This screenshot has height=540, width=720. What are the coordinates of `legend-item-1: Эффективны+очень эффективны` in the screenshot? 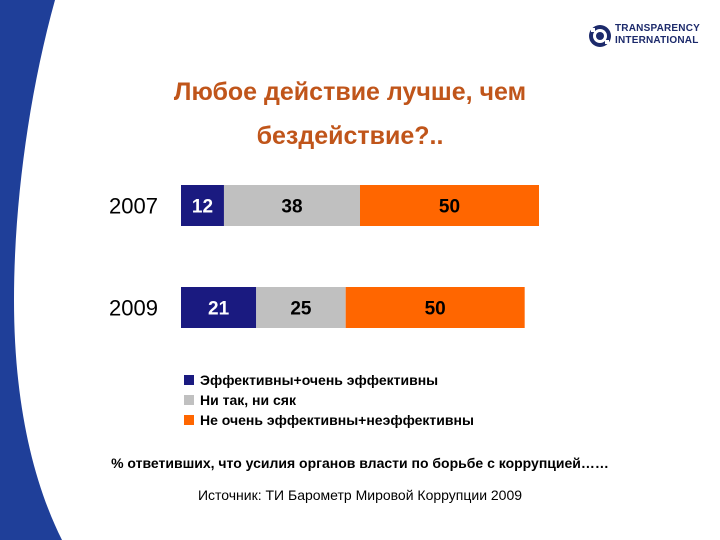 It's located at (329, 380).